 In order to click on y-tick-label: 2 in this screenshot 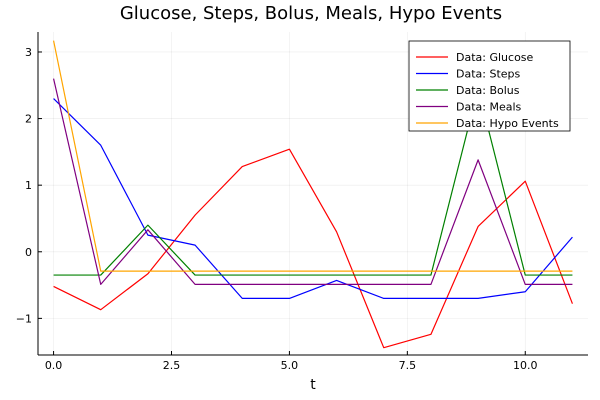, I will do `click(28, 119)`.